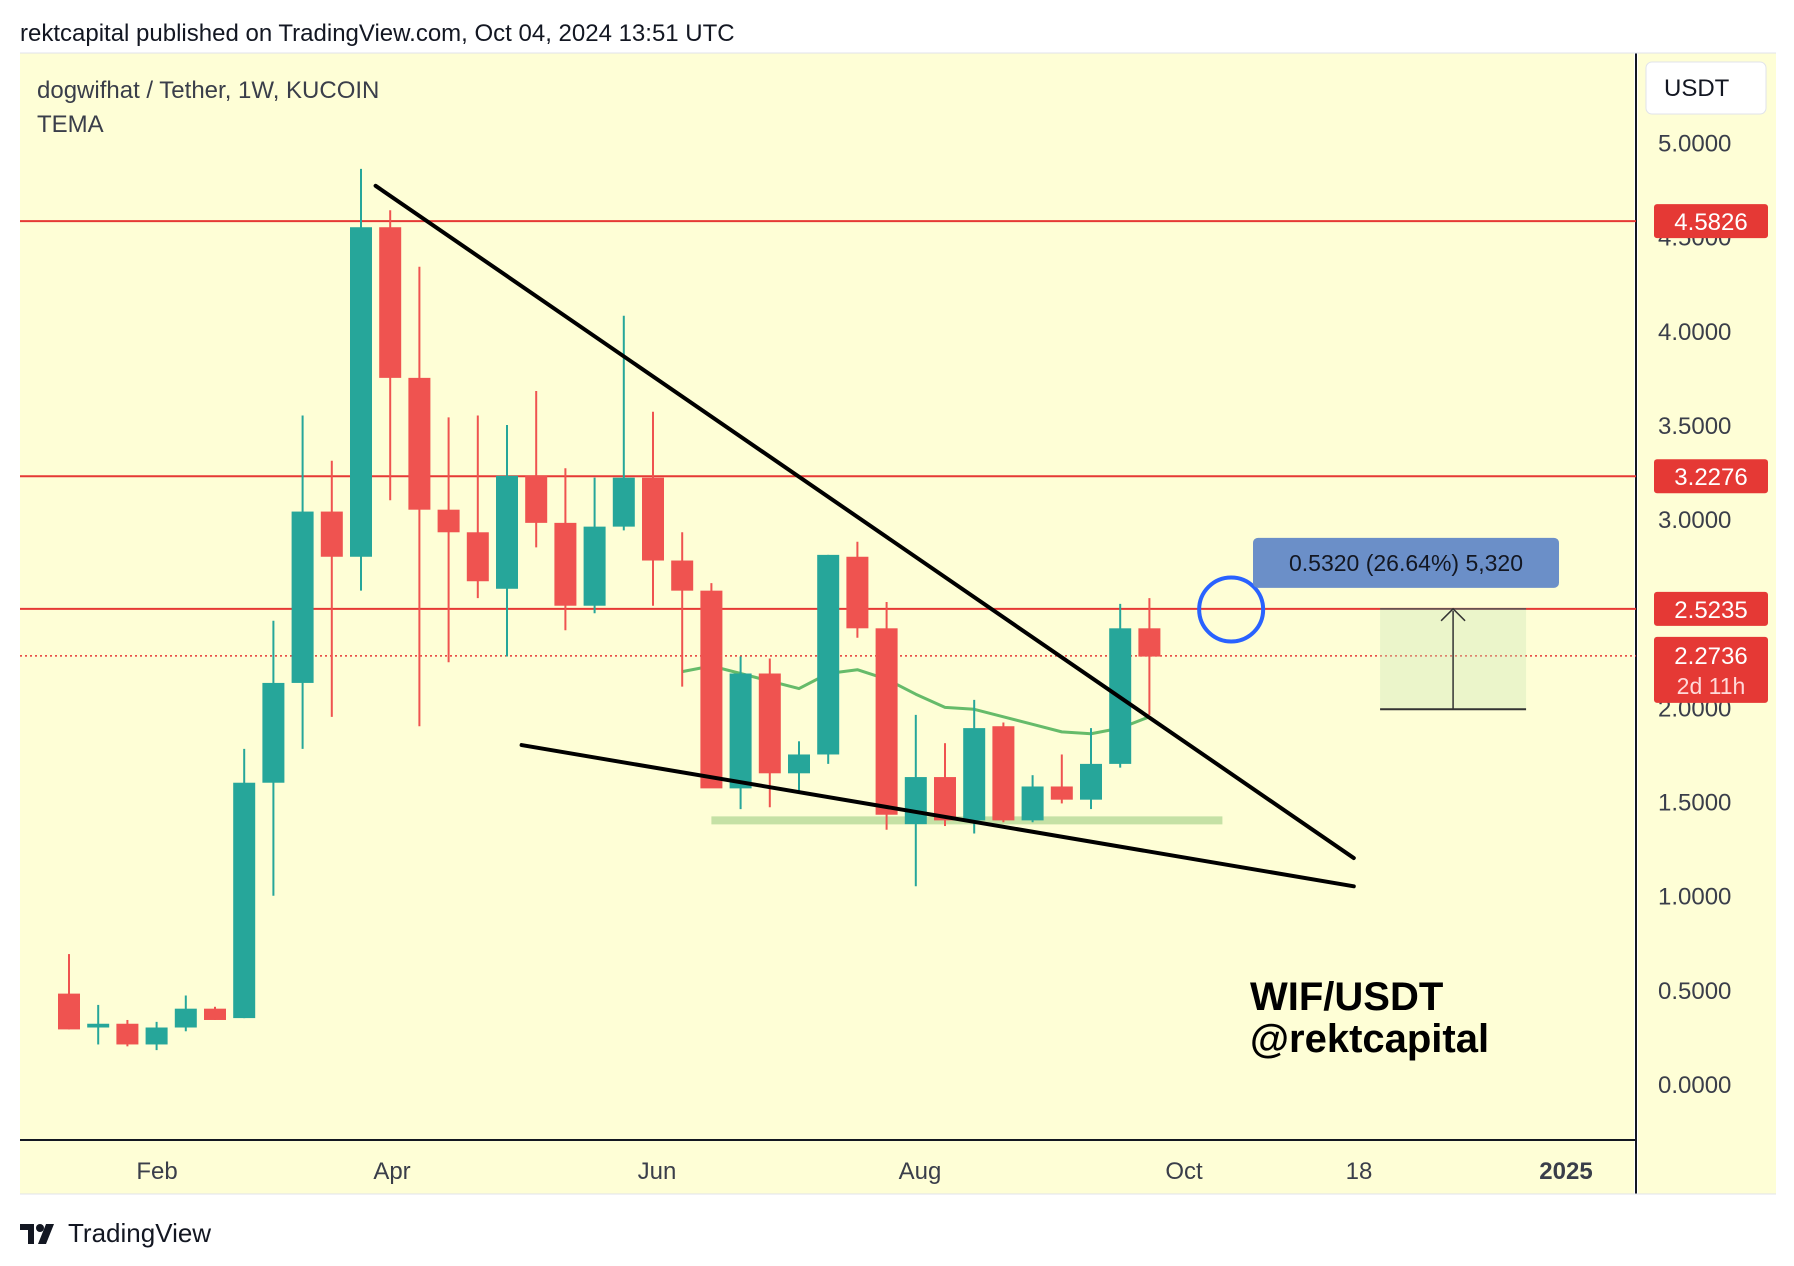 The width and height of the screenshot is (1794, 1266). Describe the element at coordinates (208, 90) in the screenshot. I see `legend-symbol: dogwifhat / Tether, 1W, KUCOIN` at that location.